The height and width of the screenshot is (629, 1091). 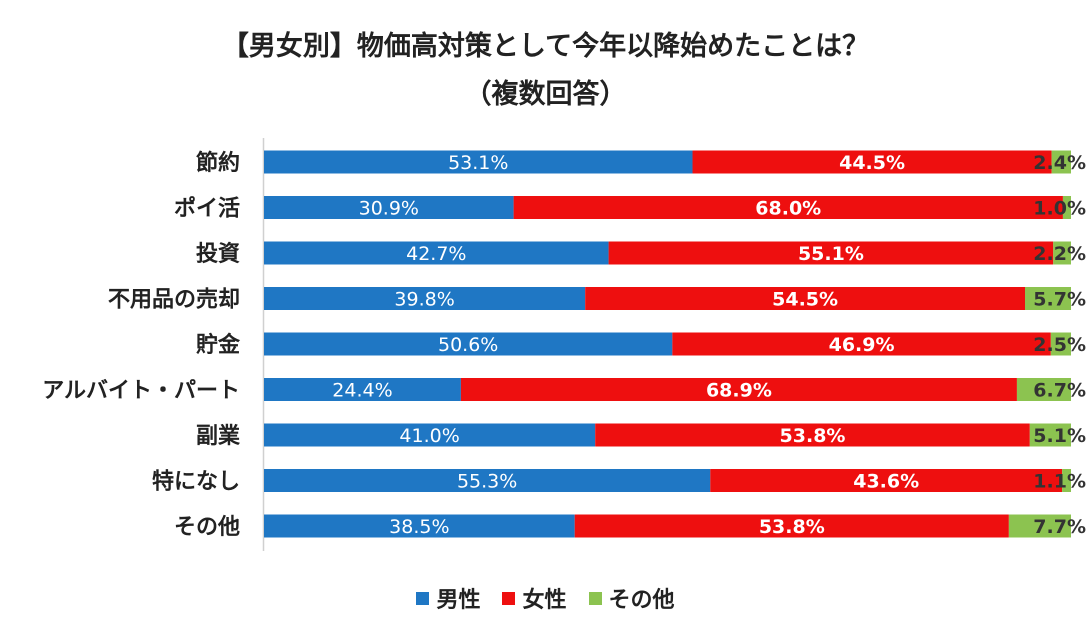 I want to click on data-label: 42.7%, so click(x=436, y=254).